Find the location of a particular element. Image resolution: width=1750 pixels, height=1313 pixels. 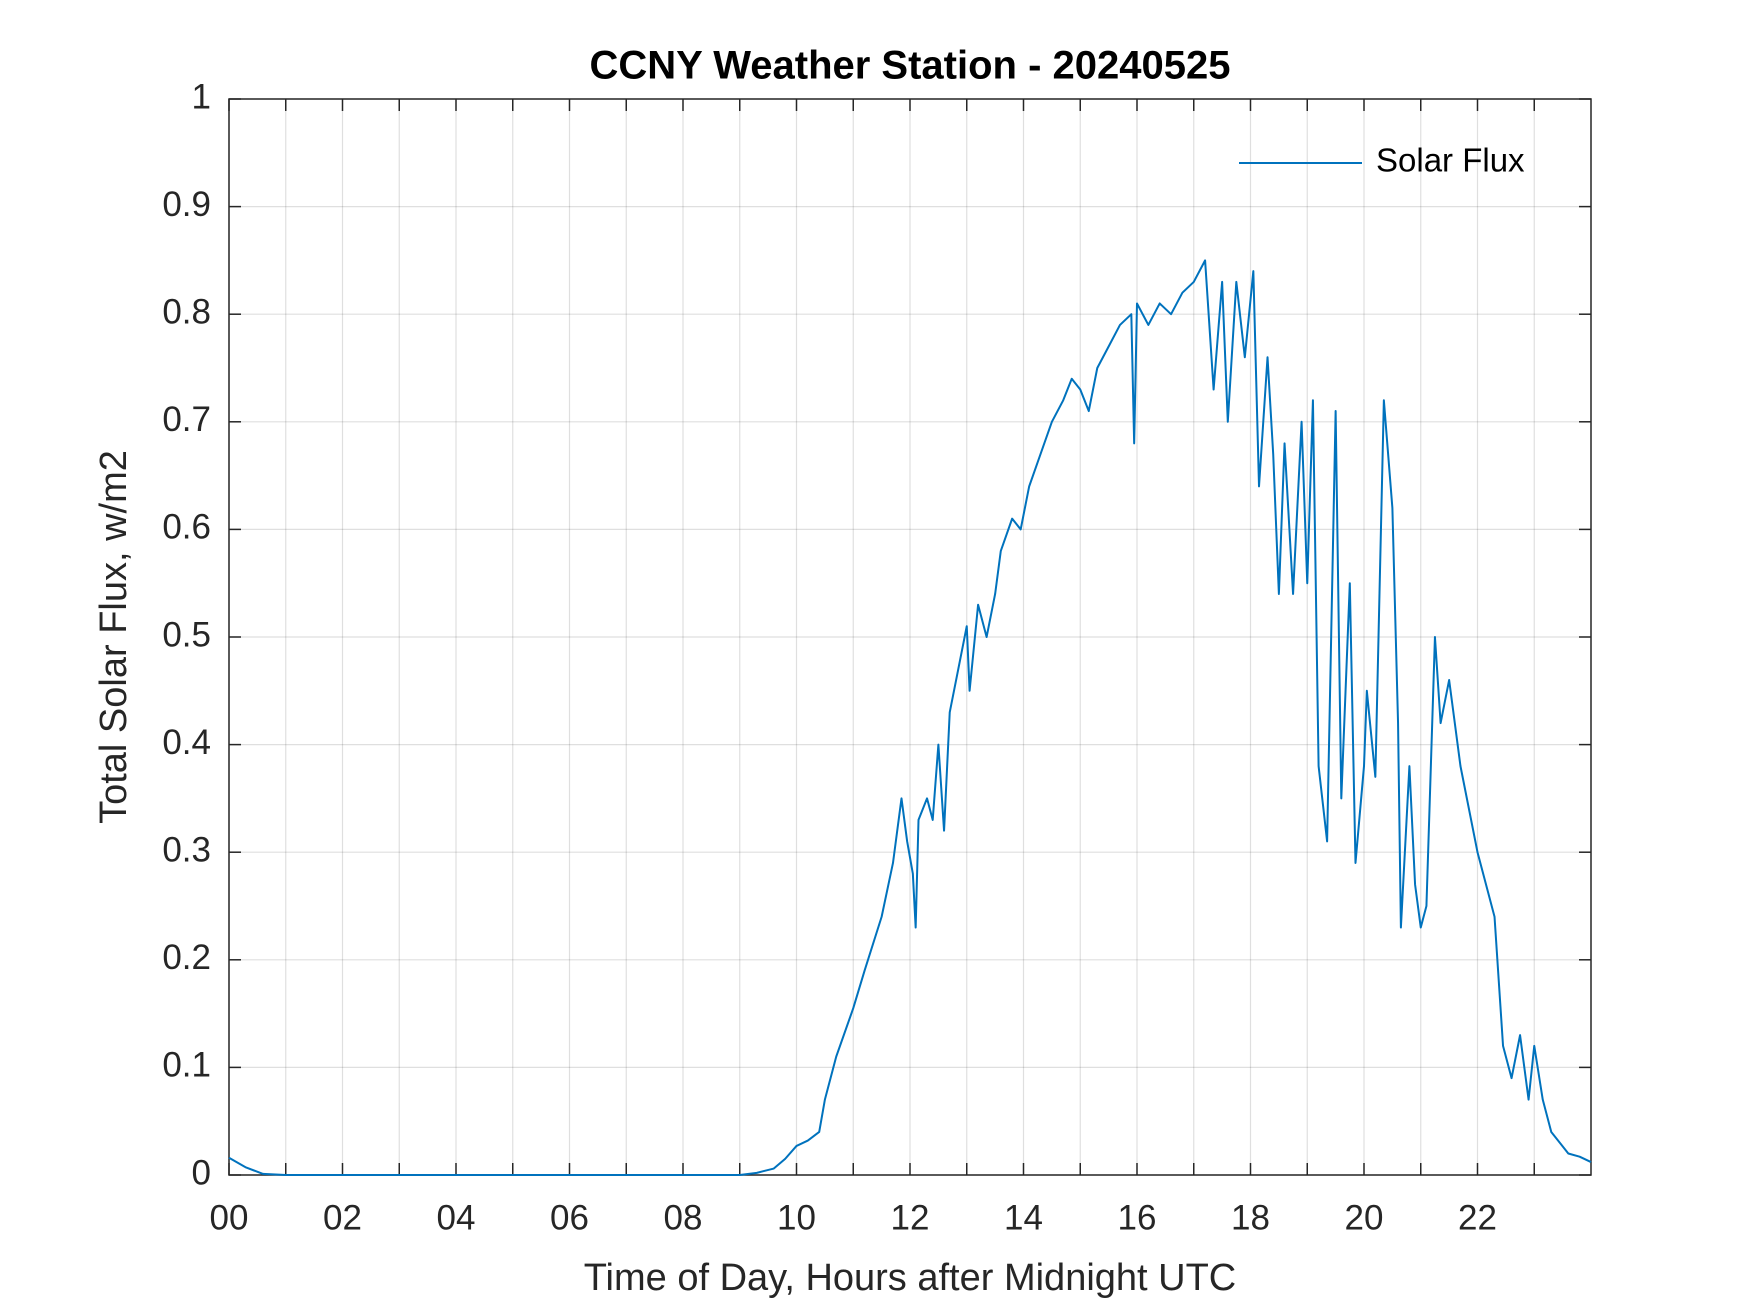

x-tick-label: 04 is located at coordinates (456, 1217).